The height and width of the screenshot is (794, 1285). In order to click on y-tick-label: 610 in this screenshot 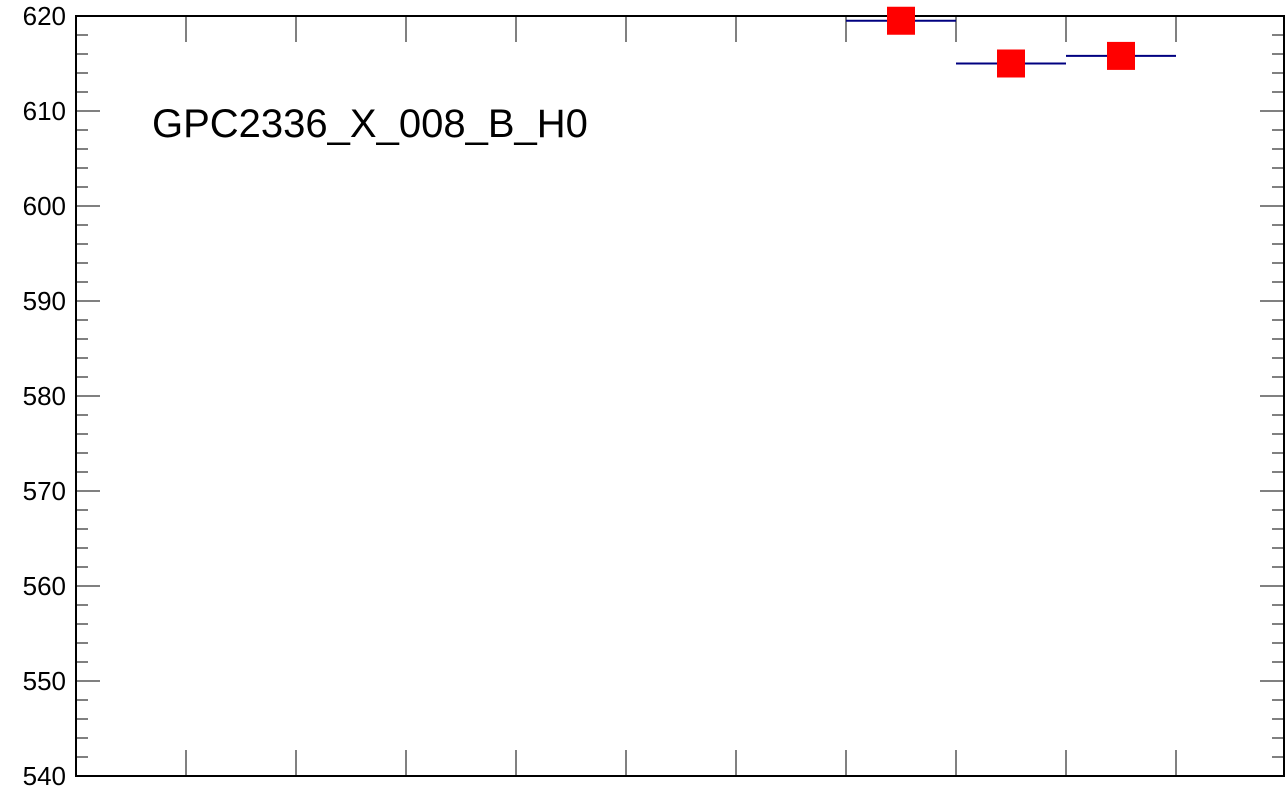, I will do `click(44, 111)`.